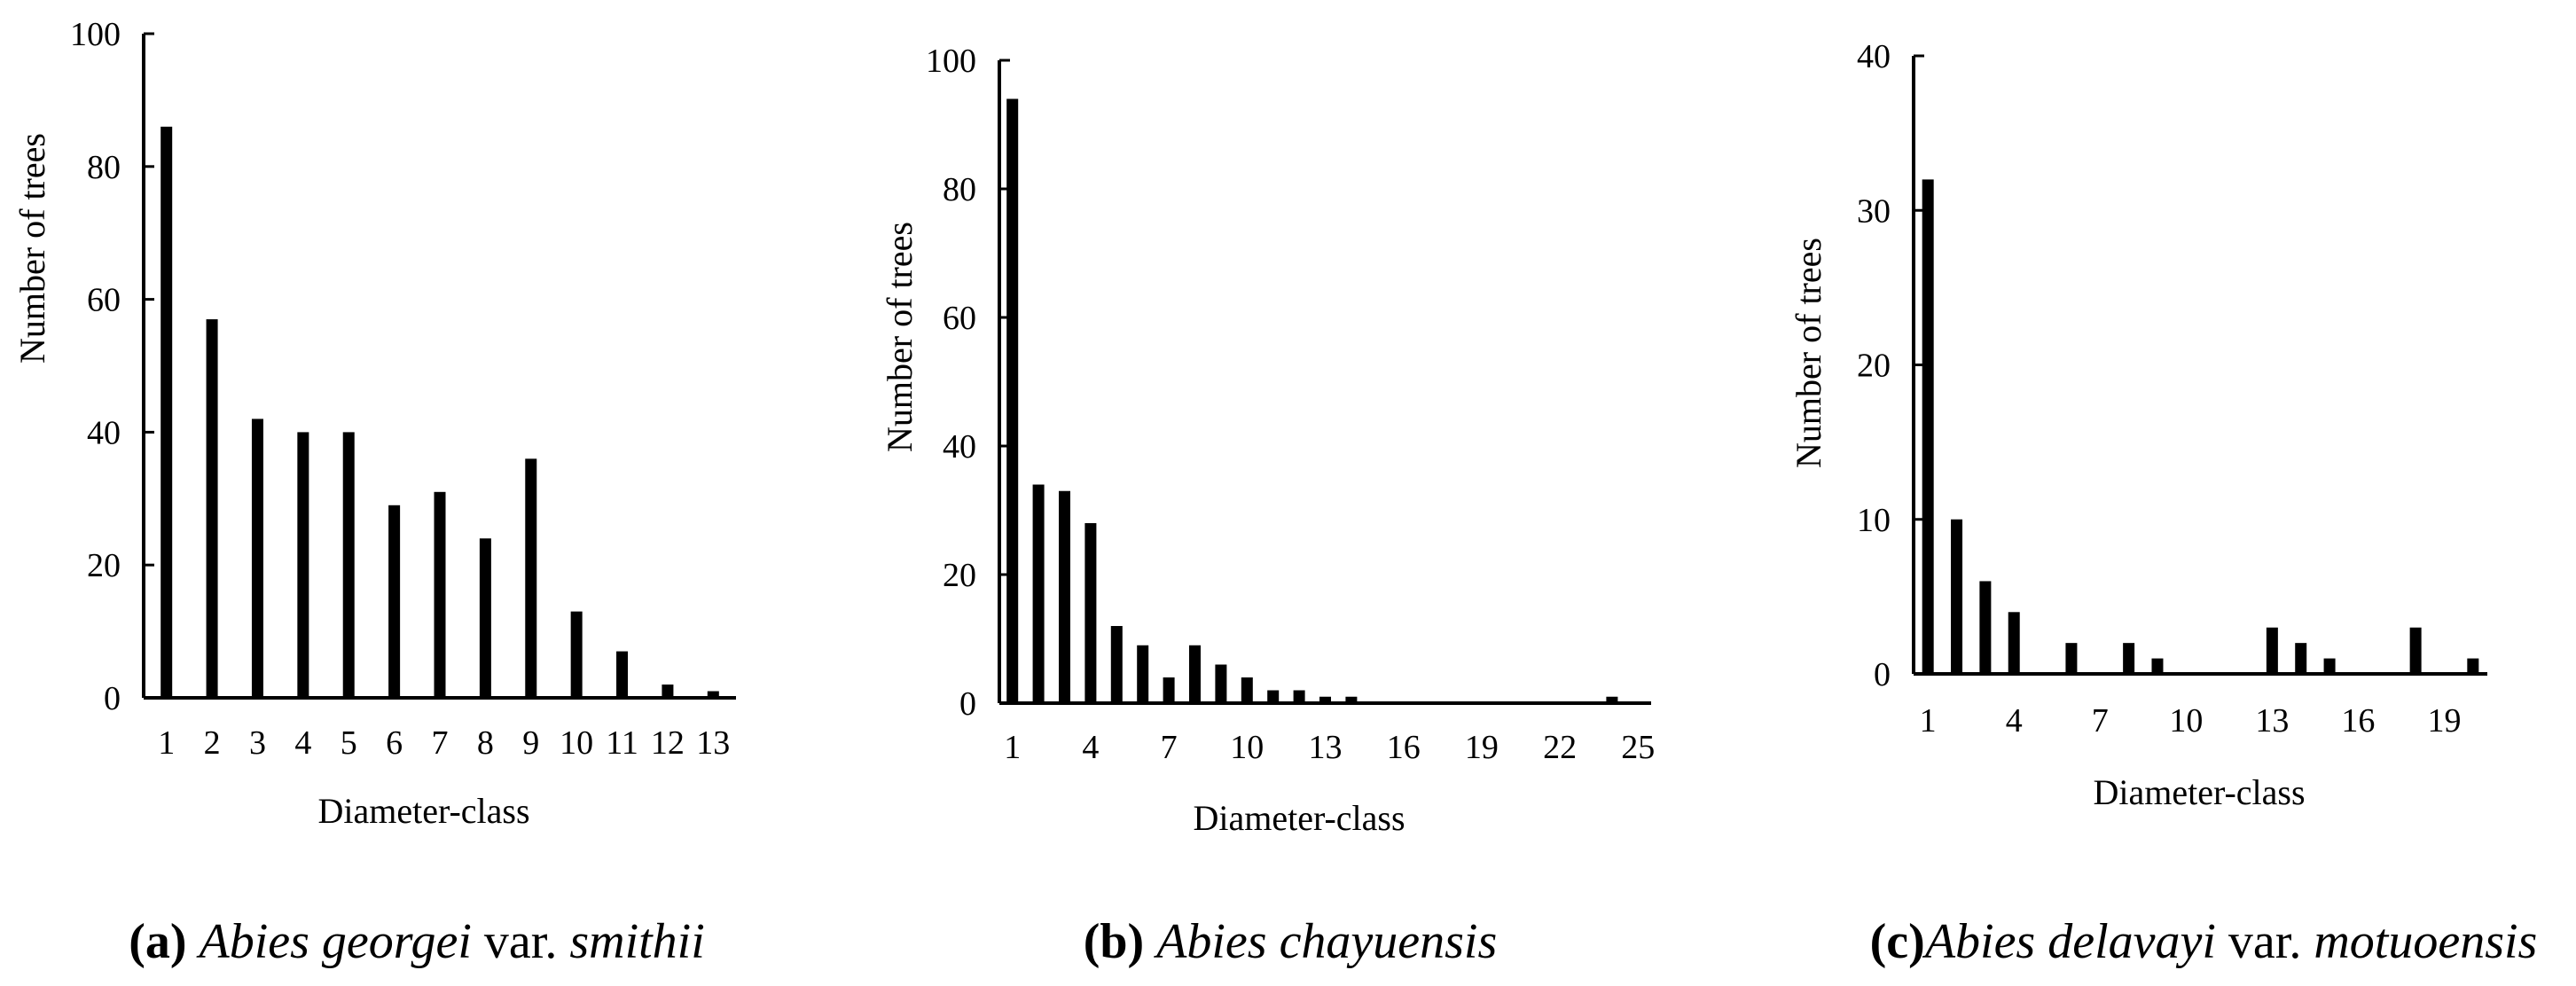  What do you see at coordinates (622, 743) in the screenshot?
I see `panel-a-x-tick-label: 11` at bounding box center [622, 743].